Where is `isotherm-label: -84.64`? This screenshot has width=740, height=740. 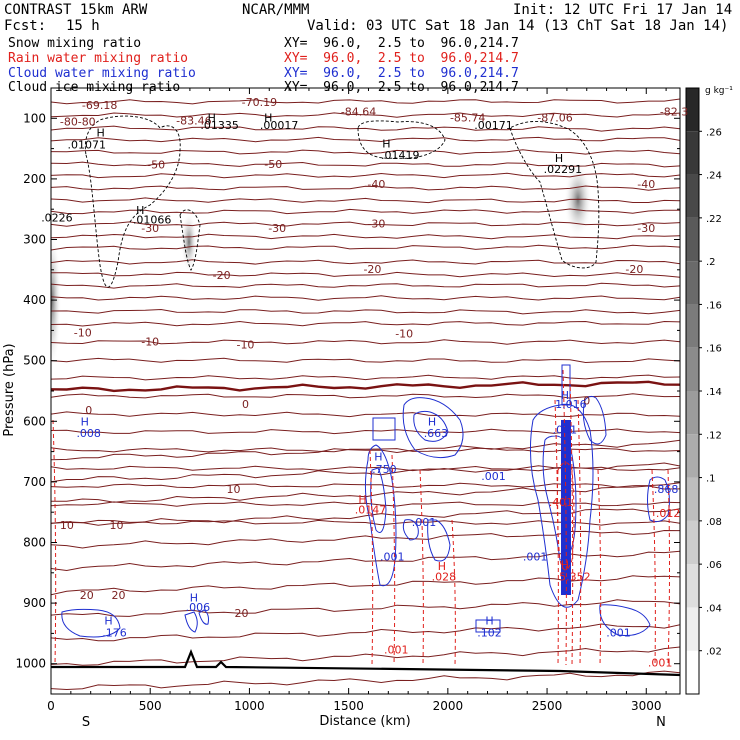 isotherm-label: -84.64 is located at coordinates (358, 111).